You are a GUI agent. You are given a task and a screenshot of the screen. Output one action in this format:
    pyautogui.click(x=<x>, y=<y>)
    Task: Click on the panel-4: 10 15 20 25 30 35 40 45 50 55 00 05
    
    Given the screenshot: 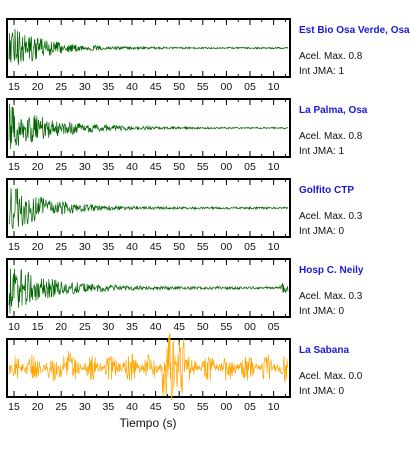 What is the action you would take?
    pyautogui.click(x=148, y=295)
    